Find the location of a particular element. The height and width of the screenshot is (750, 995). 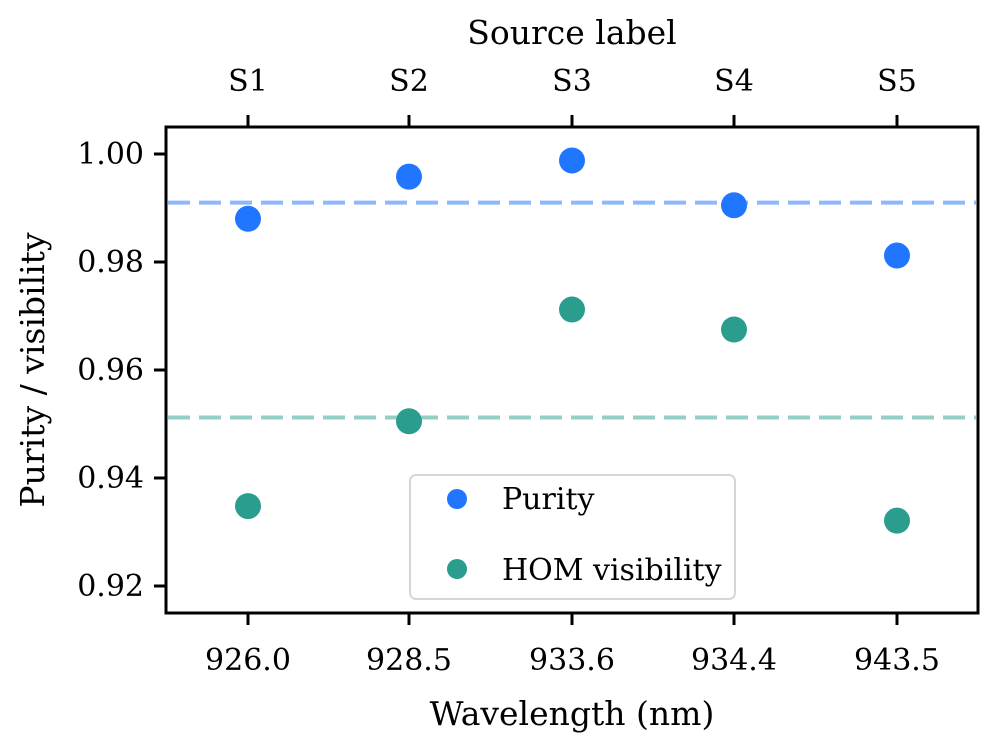

point-hom-visibility-s2 is located at coordinates (409, 421).